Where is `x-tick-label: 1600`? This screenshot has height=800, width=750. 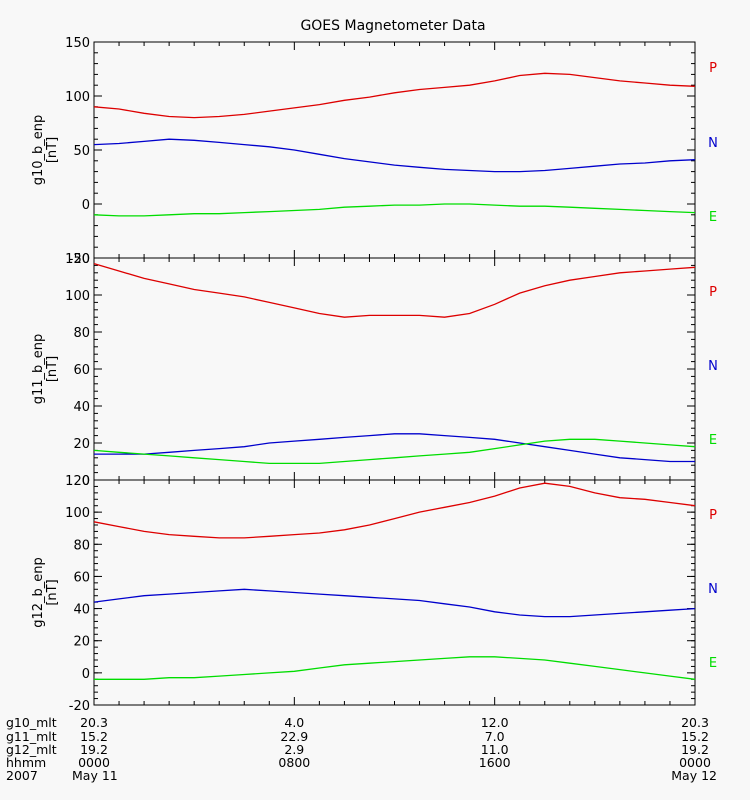
x-tick-label: 1600 is located at coordinates (495, 762).